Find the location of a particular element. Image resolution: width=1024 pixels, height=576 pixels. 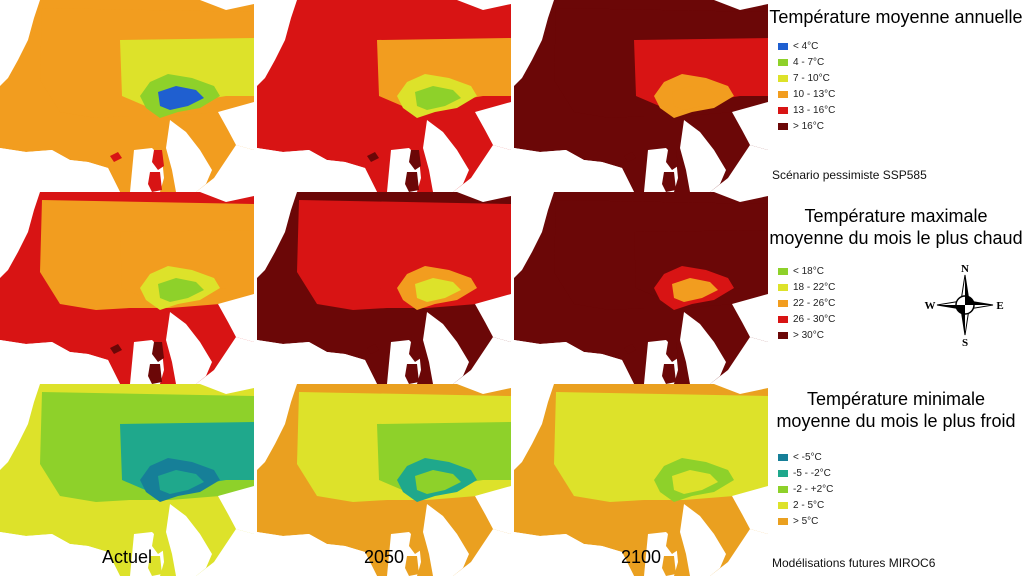

legend-title-annual-mean: Température moyenne annuelle is located at coordinates (896, 17).